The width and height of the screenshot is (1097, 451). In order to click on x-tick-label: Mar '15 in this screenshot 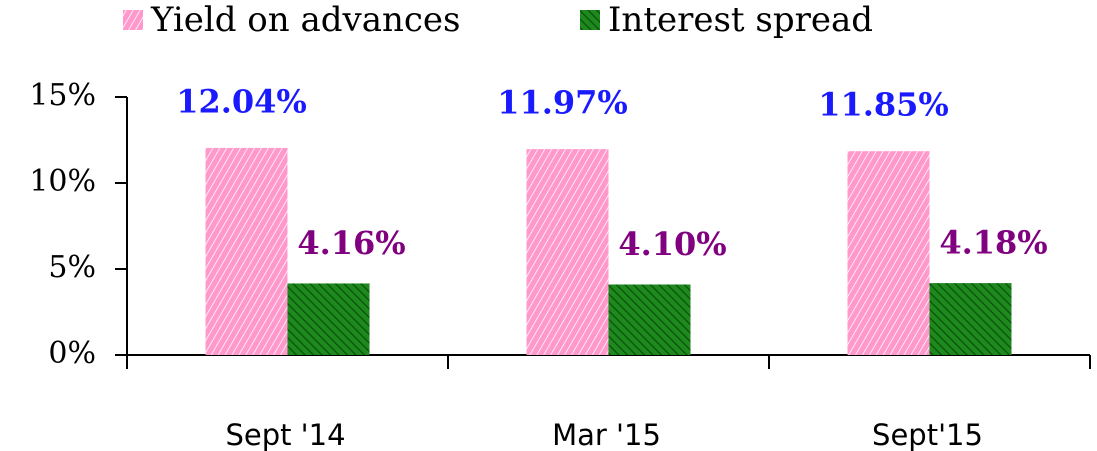, I will do `click(606, 434)`.